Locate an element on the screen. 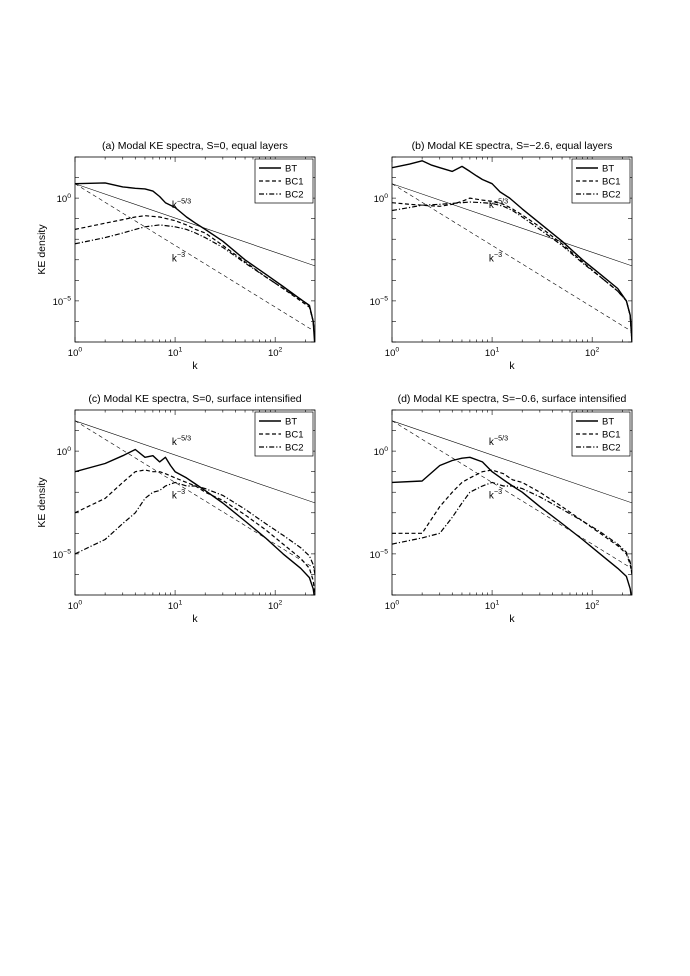 The width and height of the screenshot is (690, 976). chart-title: (a) Modal KE spectra, S=0, equal layers is located at coordinates (195, 146).